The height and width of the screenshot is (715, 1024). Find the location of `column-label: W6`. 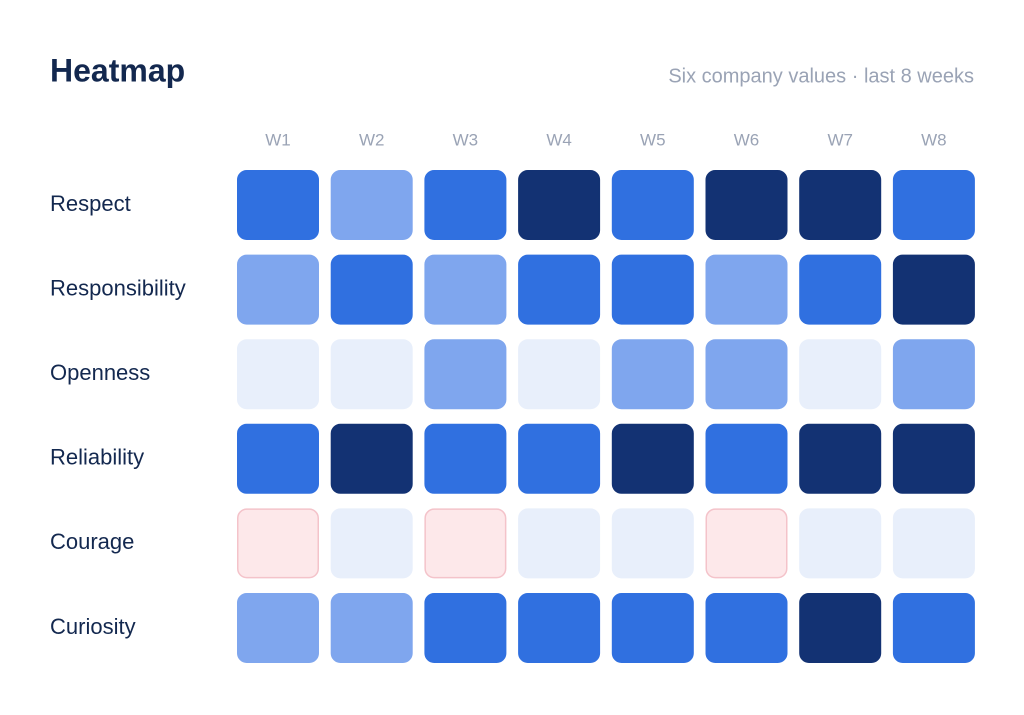

column-label: W6 is located at coordinates (747, 139).